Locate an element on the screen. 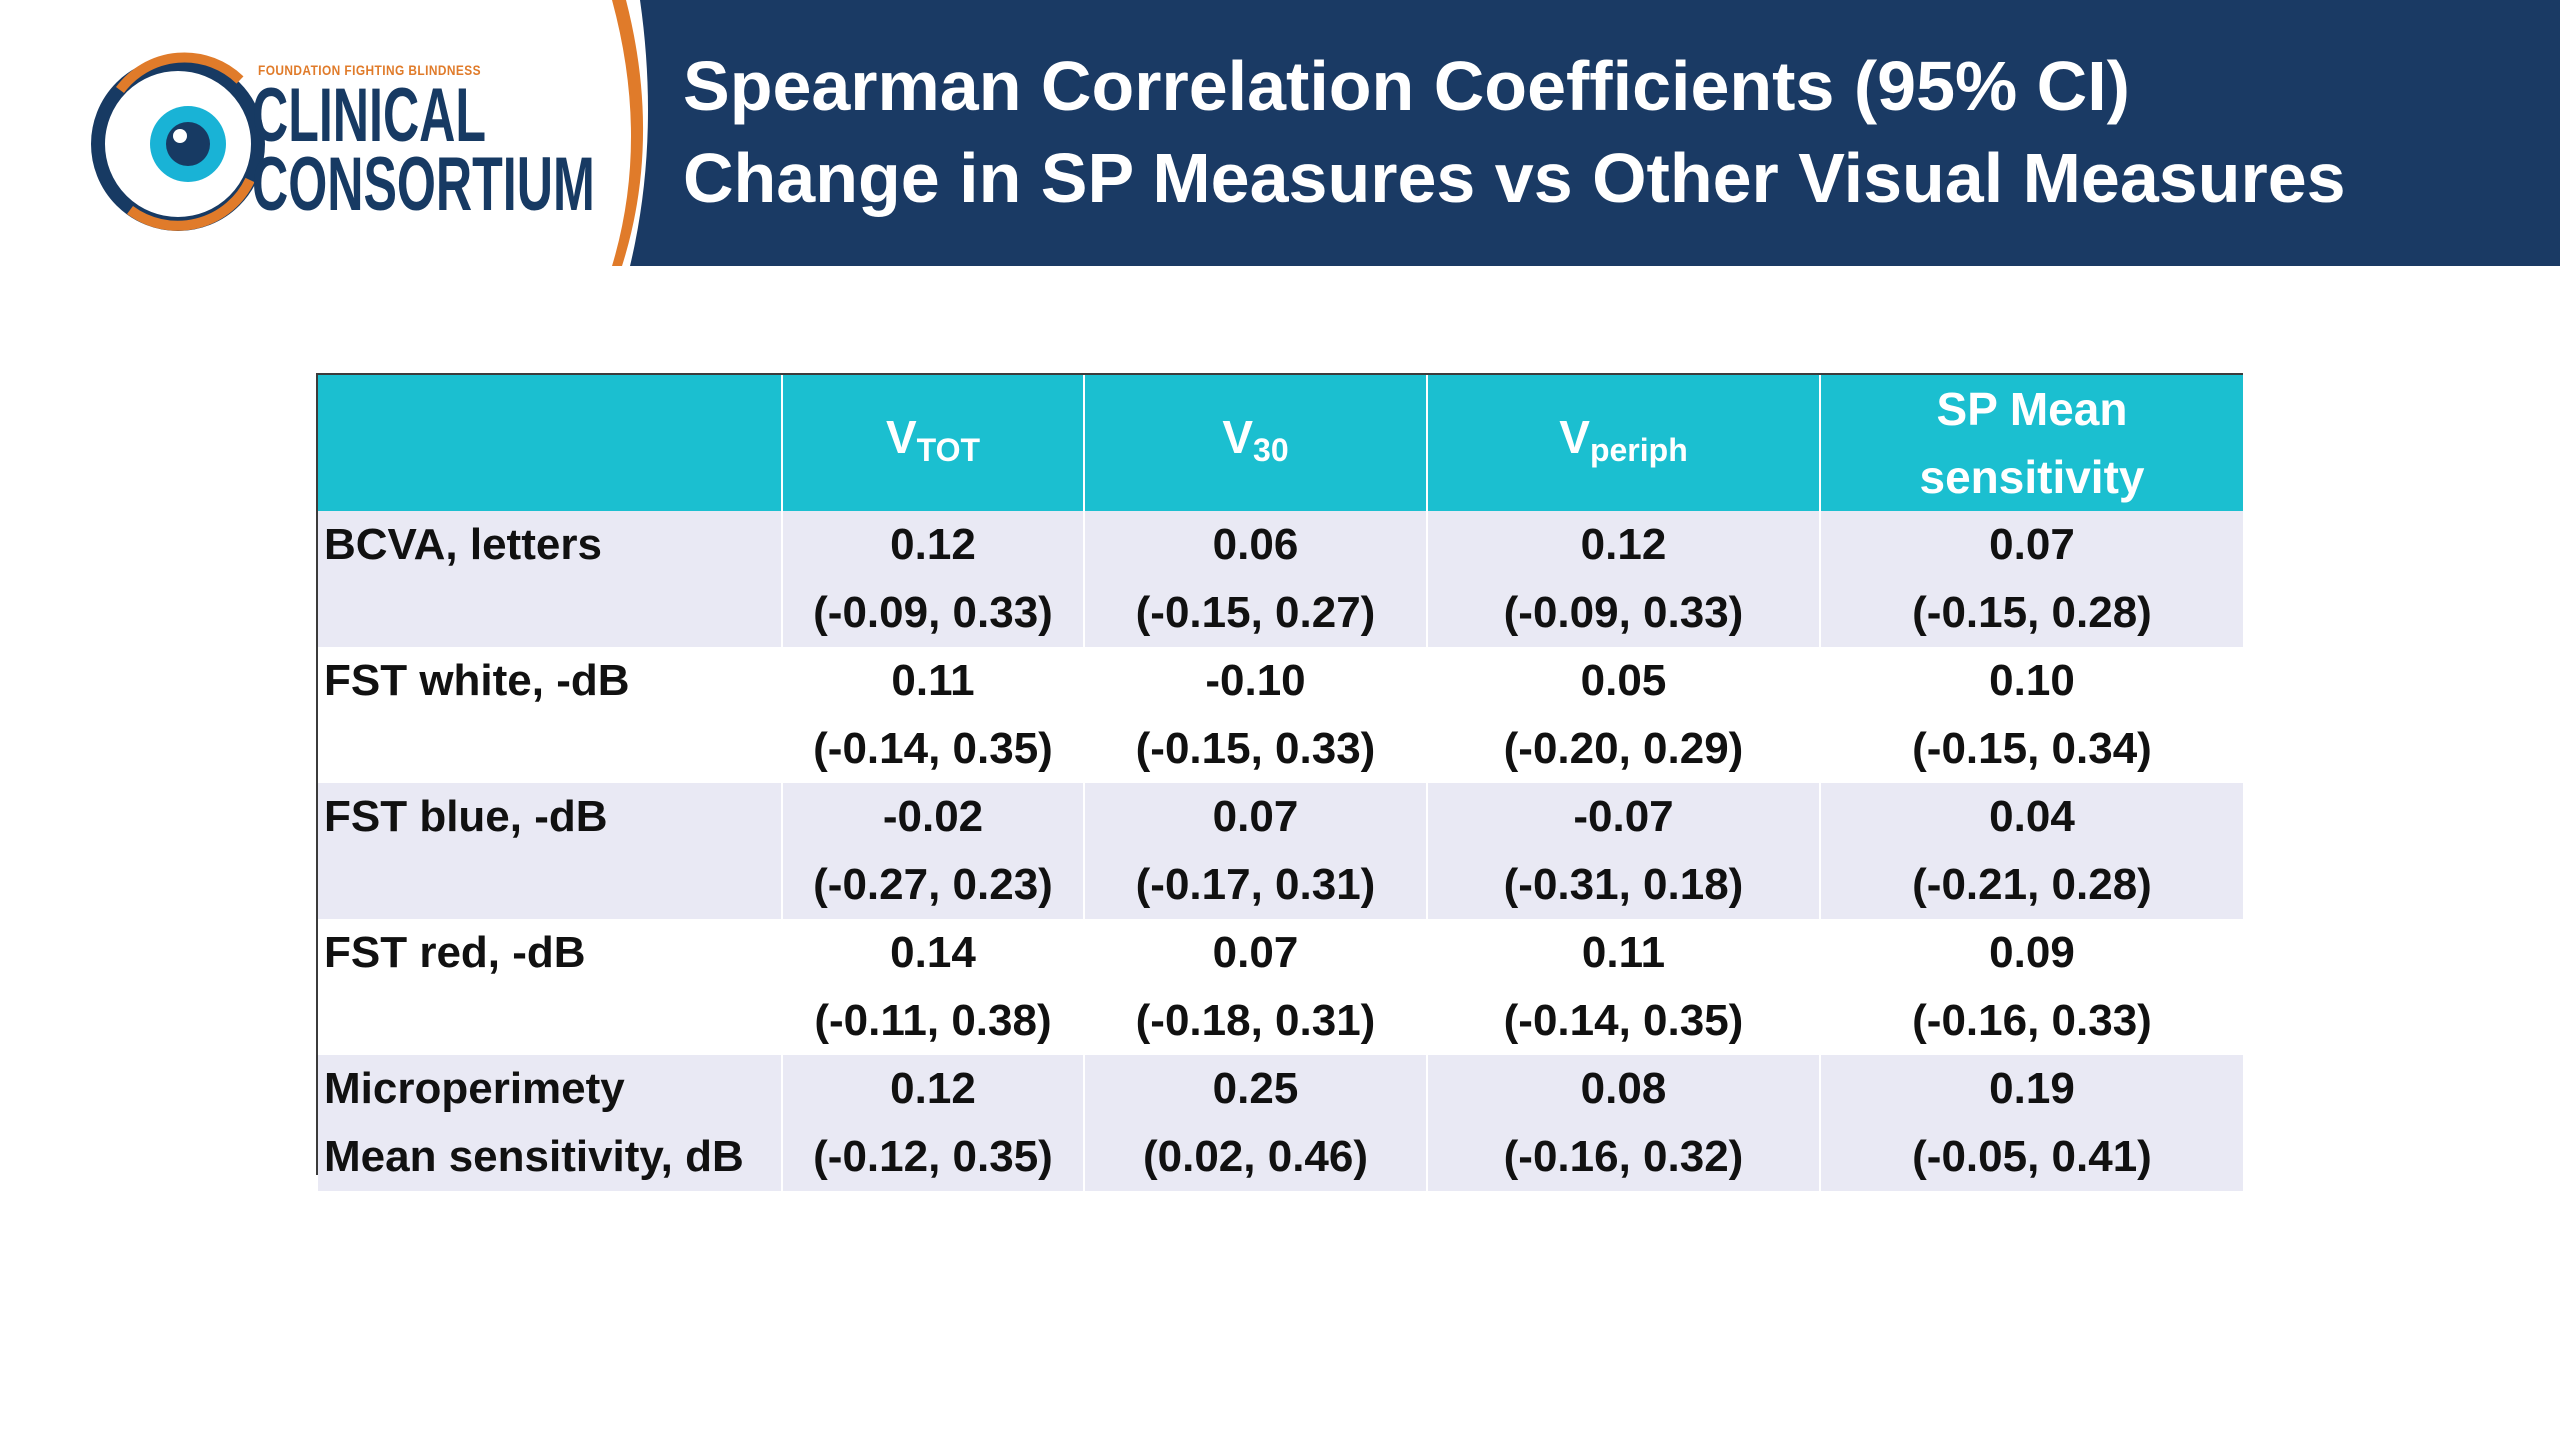 The width and height of the screenshot is (2560, 1440). cell-sp-mean-sensitivity: 0.10 (-0.15, 0.34) is located at coordinates (2031, 715).